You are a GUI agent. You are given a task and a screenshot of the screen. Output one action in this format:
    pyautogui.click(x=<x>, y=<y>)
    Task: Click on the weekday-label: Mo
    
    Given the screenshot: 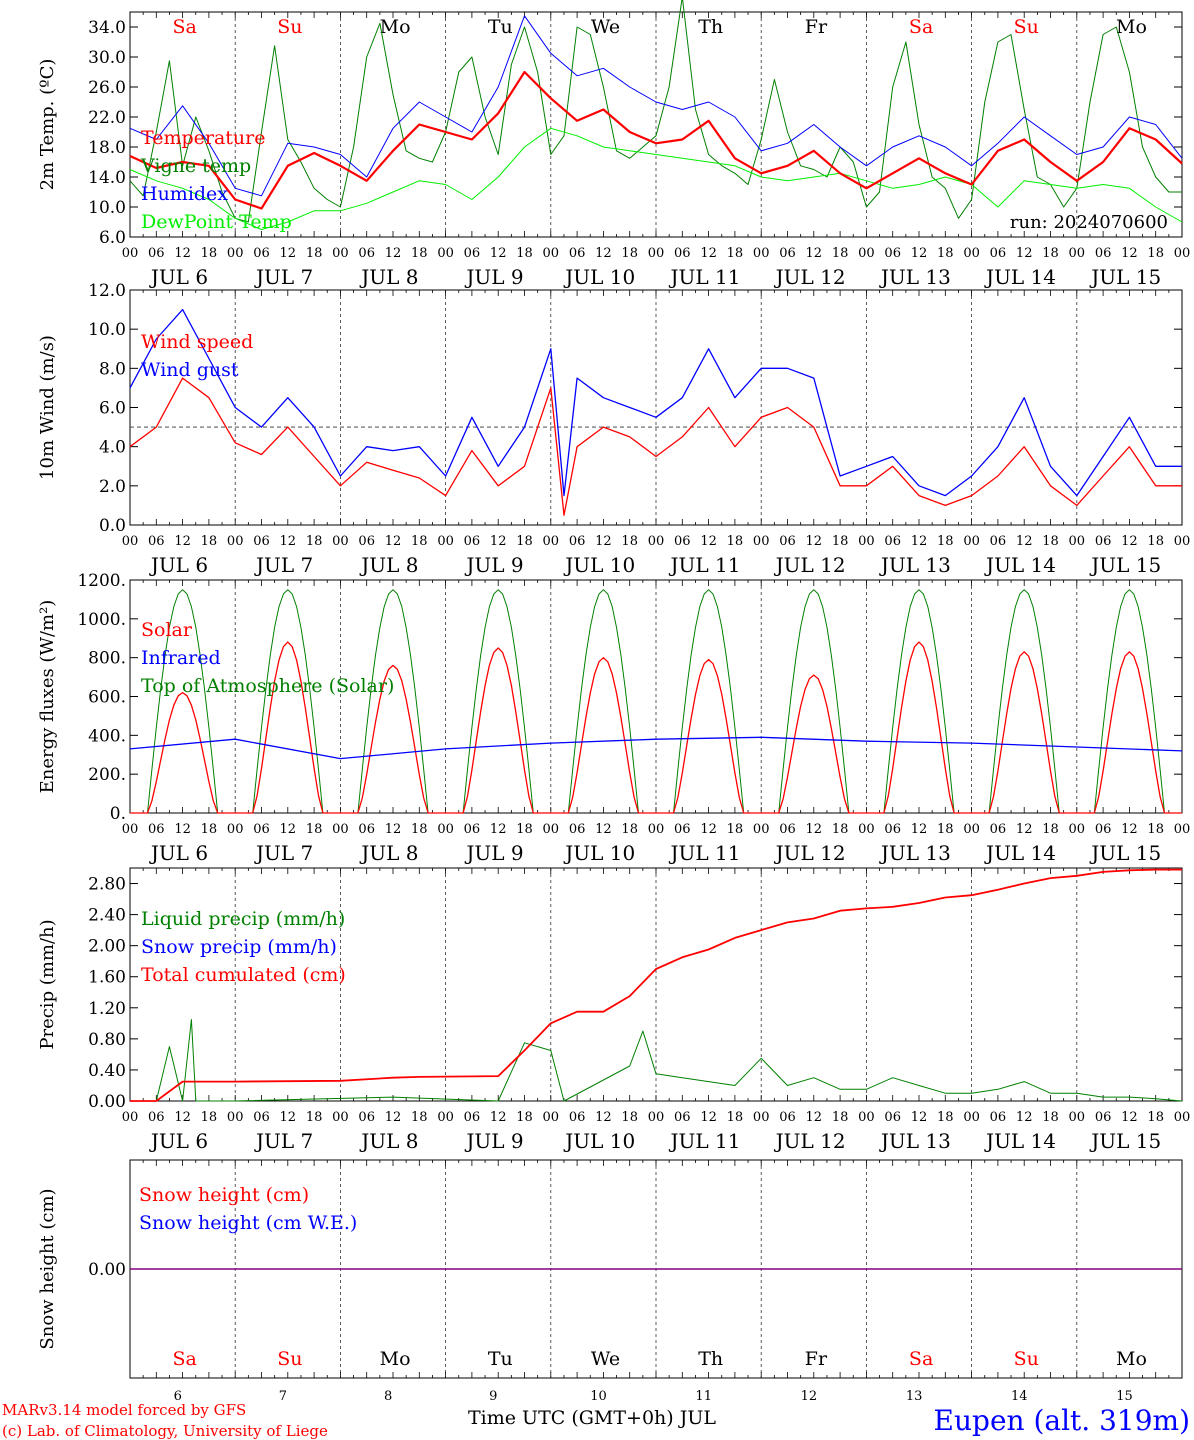 What is the action you would take?
    pyautogui.click(x=1131, y=1359)
    